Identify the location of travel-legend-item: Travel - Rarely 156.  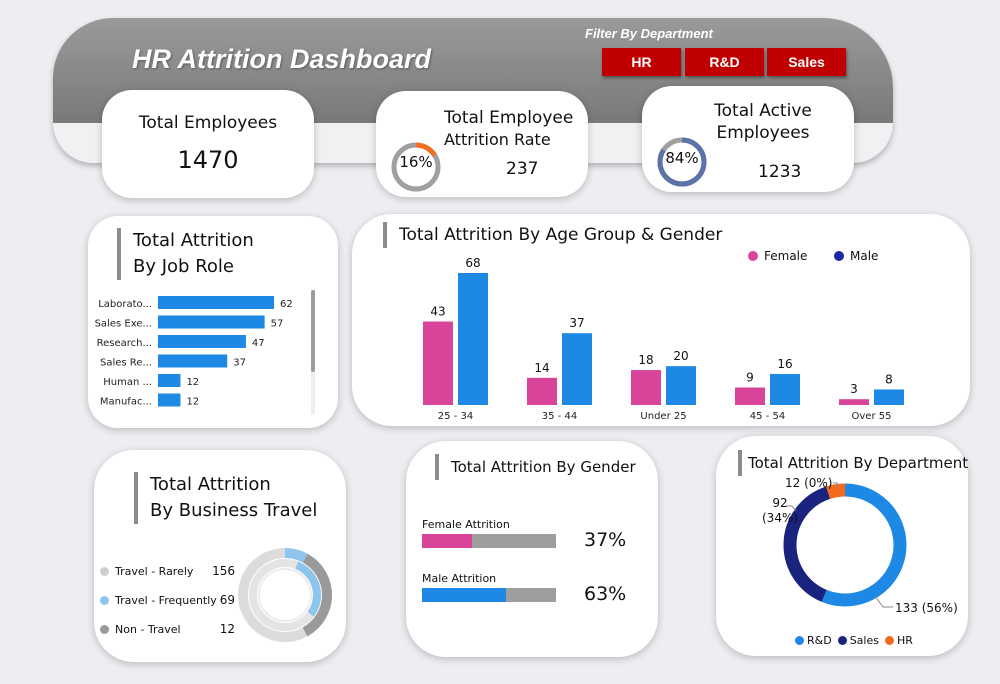
(167, 571).